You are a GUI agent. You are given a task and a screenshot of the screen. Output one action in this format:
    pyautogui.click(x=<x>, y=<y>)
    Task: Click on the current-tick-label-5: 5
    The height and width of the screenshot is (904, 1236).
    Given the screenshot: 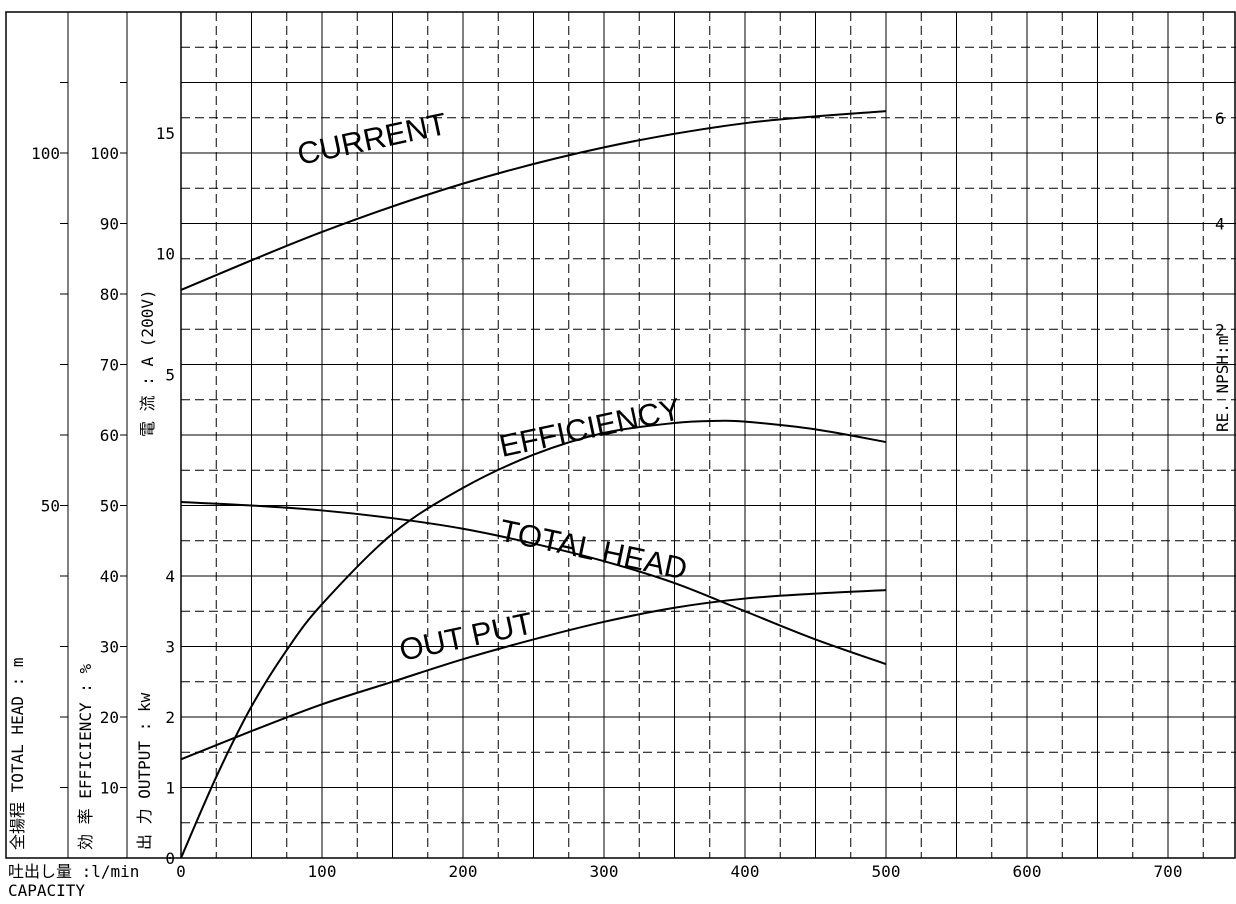 What is the action you would take?
    pyautogui.click(x=170, y=375)
    